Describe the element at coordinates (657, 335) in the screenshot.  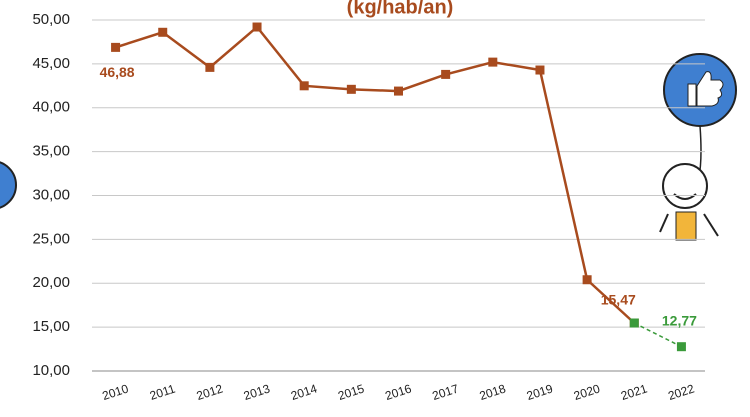
I see `series-line` at that location.